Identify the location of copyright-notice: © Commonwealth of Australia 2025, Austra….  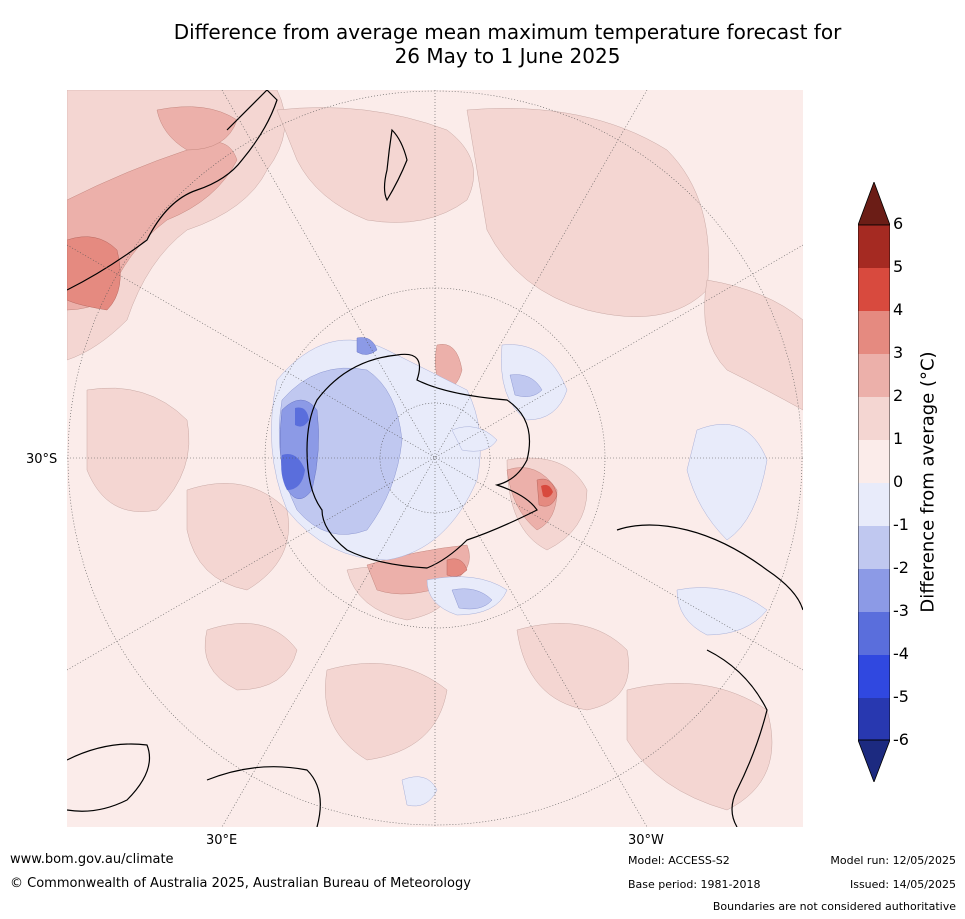
(240, 883).